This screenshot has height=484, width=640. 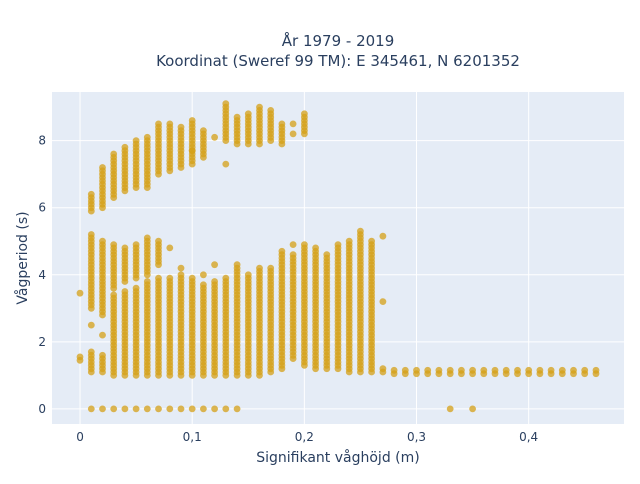 I want to click on x-axis-ticks: 0 0,1 0,2 0,3 0,4, so click(x=307, y=437).